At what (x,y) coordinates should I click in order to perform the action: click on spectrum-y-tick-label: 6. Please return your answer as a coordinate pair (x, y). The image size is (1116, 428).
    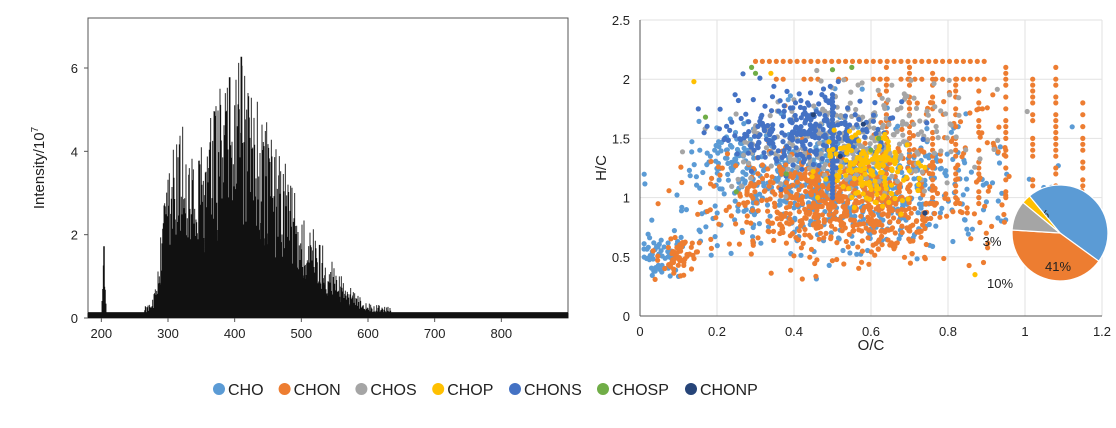
    Looking at the image, I should click on (74, 68).